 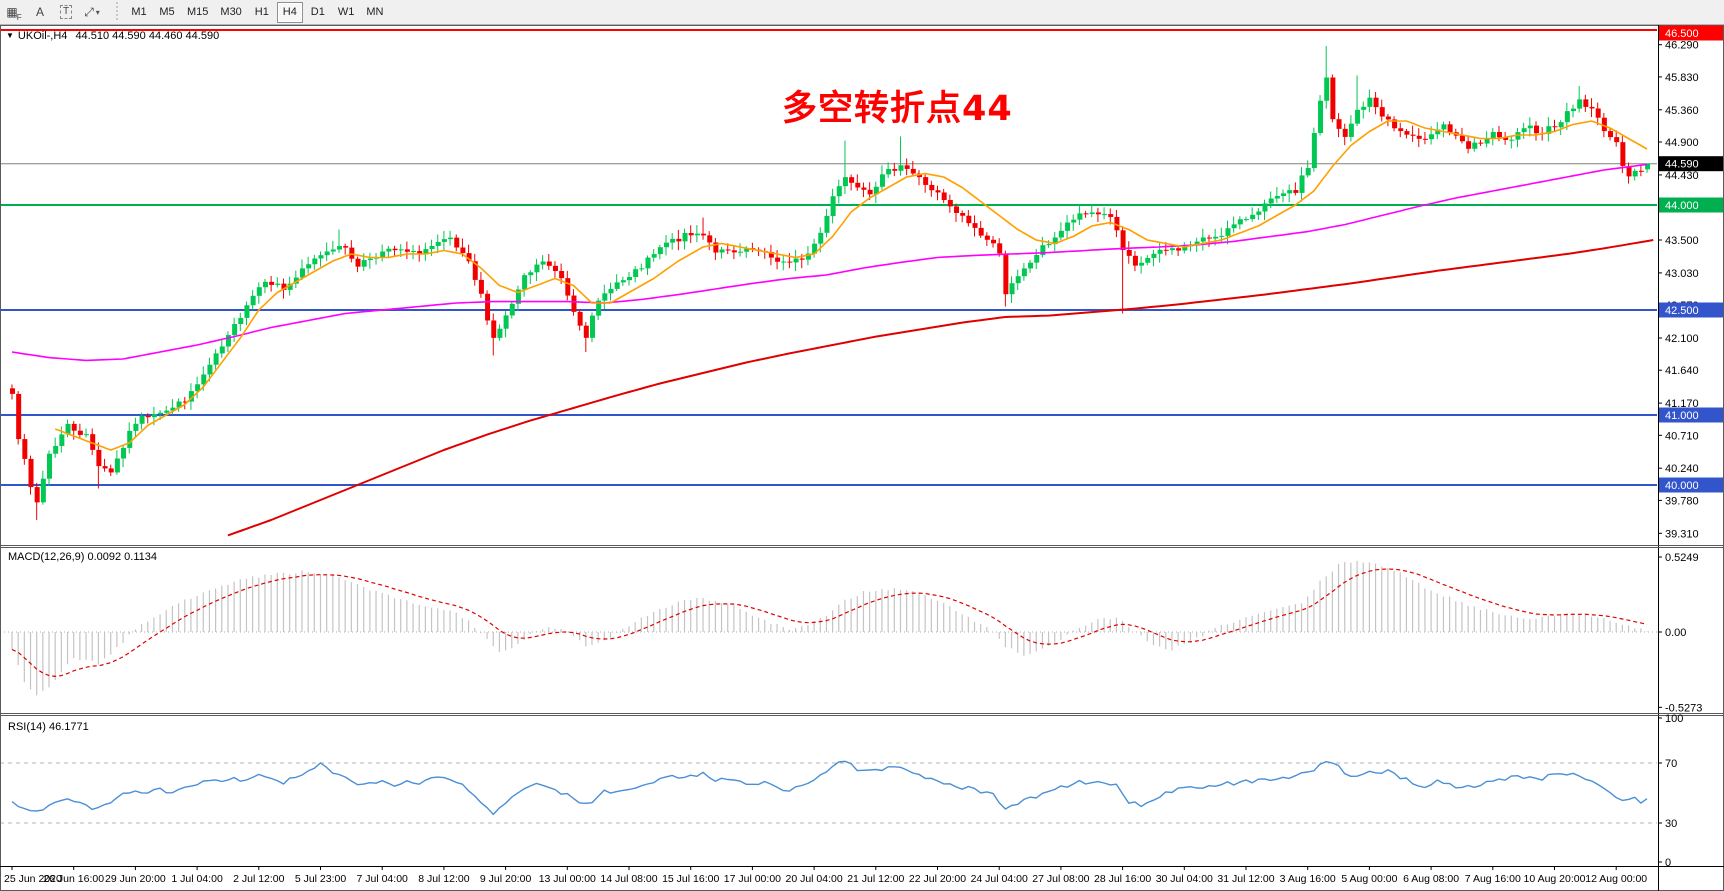 What do you see at coordinates (937, 879) in the screenshot?
I see `date-label: 22 Jul 20:00` at bounding box center [937, 879].